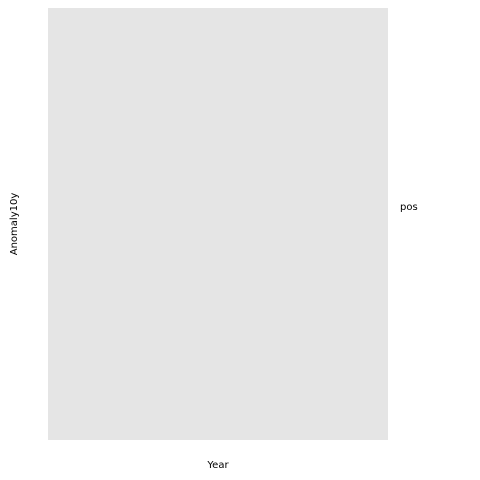 This screenshot has width=480, height=480. I want to click on legend-title: pos, so click(409, 207).